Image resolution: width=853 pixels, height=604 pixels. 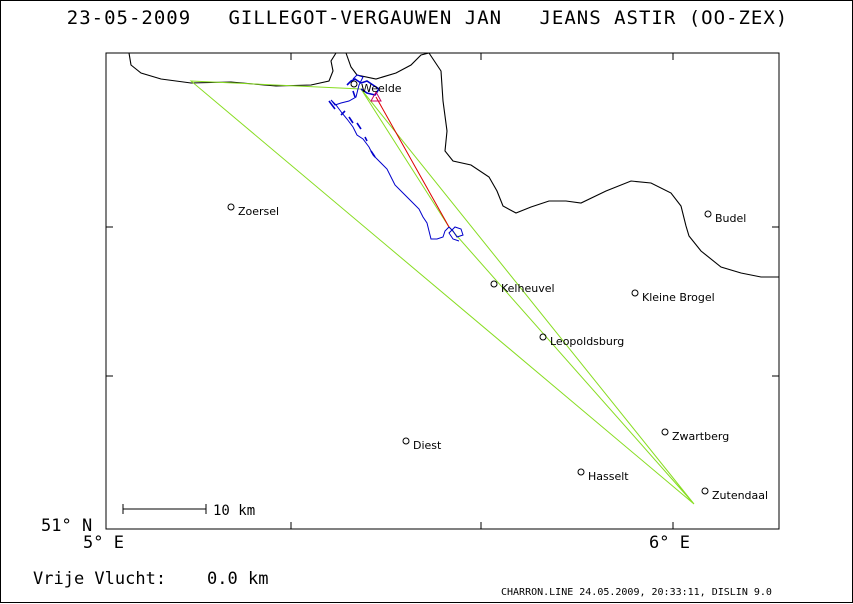 I want to click on flight-track, so click(x=396, y=158).